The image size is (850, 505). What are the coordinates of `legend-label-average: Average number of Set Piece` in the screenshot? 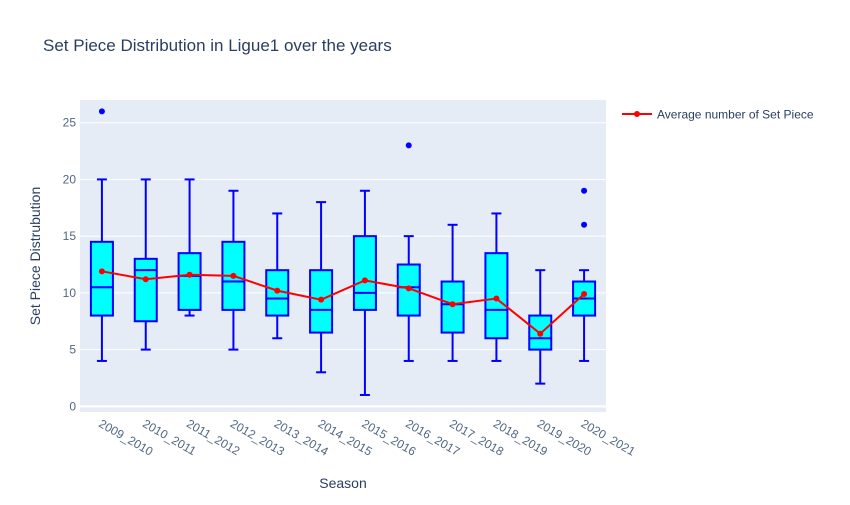 It's located at (735, 115).